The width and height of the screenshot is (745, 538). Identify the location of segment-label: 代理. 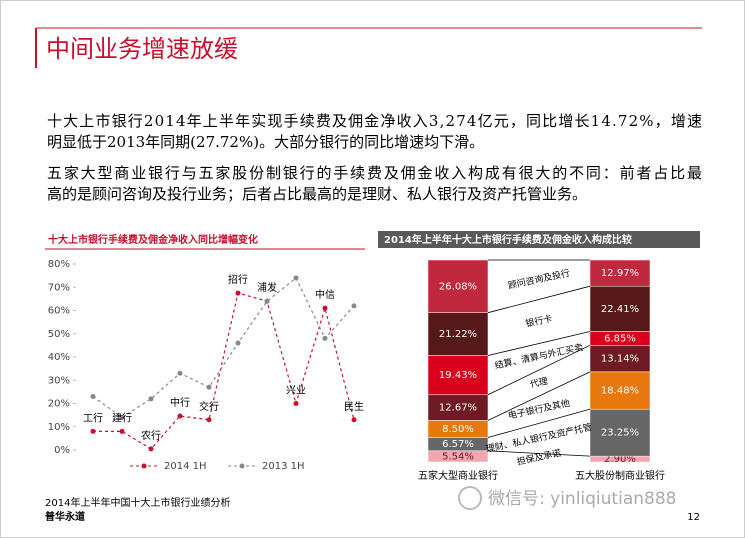
(539, 383).